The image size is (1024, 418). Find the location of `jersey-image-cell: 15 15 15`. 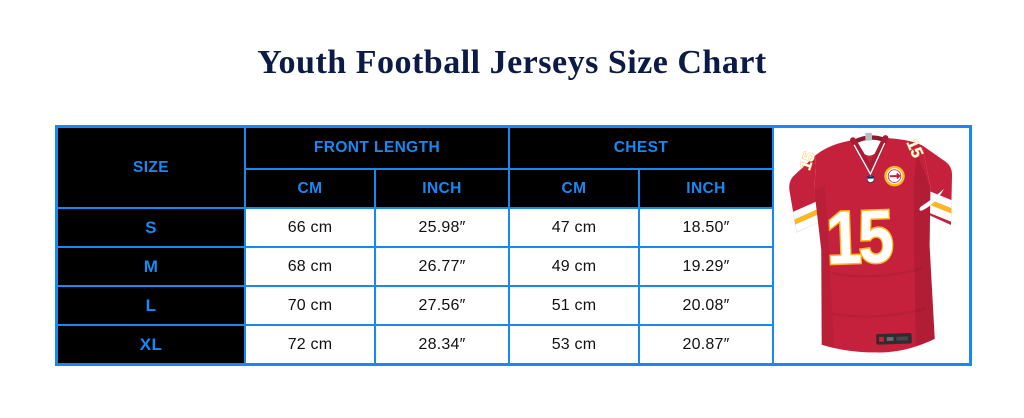

jersey-image-cell: 15 15 15 is located at coordinates (871, 245).